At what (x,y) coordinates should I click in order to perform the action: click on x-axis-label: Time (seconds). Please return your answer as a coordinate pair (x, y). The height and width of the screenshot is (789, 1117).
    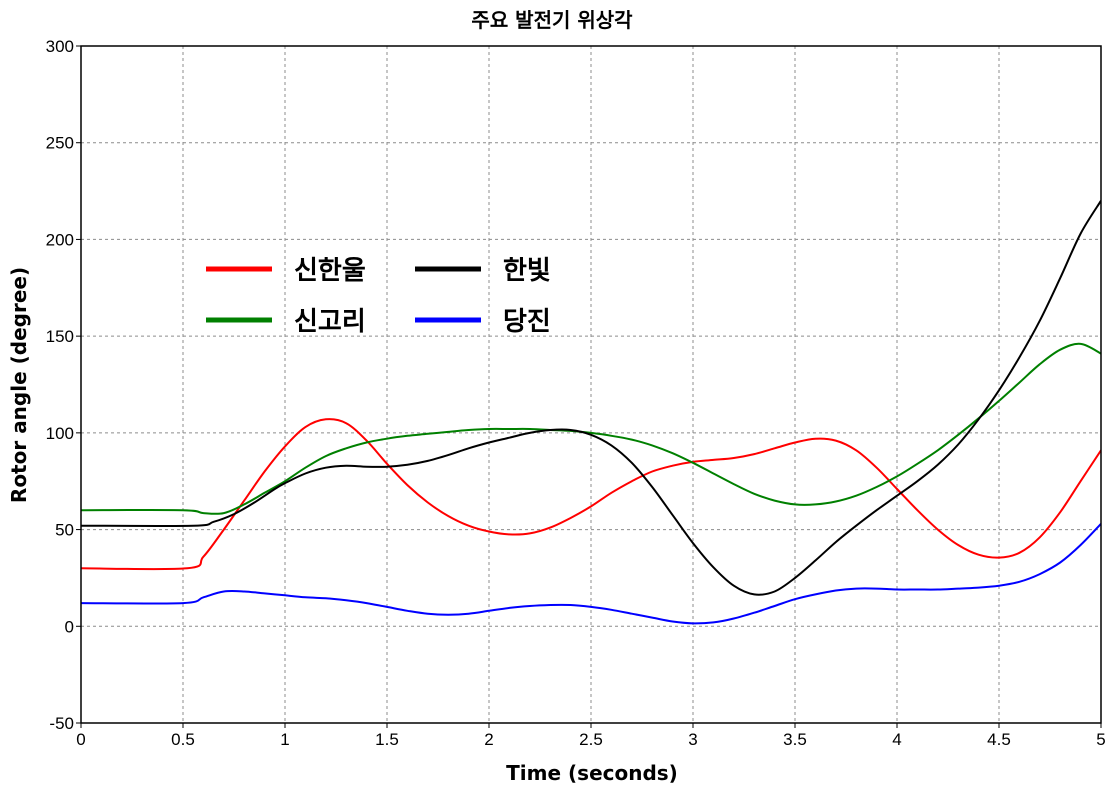
    Looking at the image, I should click on (592, 773).